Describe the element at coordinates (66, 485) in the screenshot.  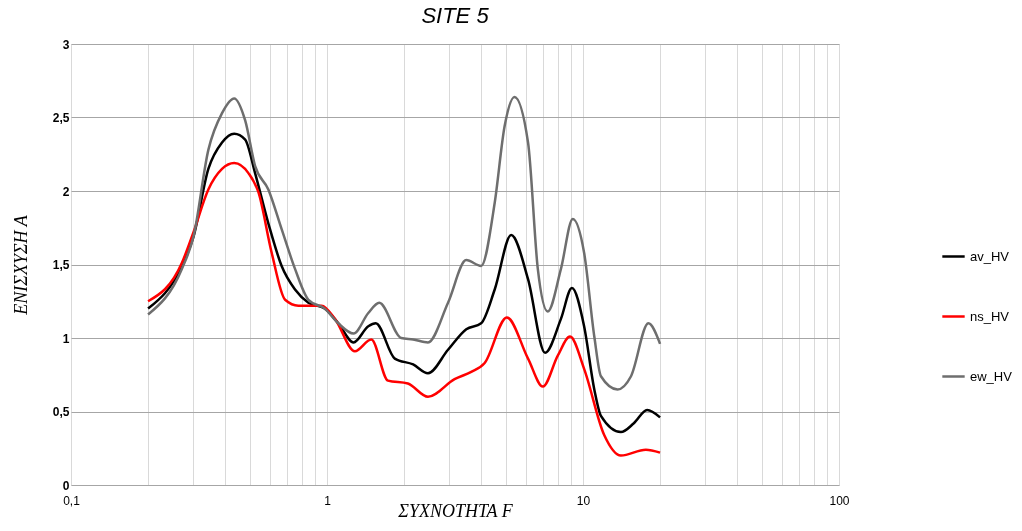
I see `y-tick-label: 0` at that location.